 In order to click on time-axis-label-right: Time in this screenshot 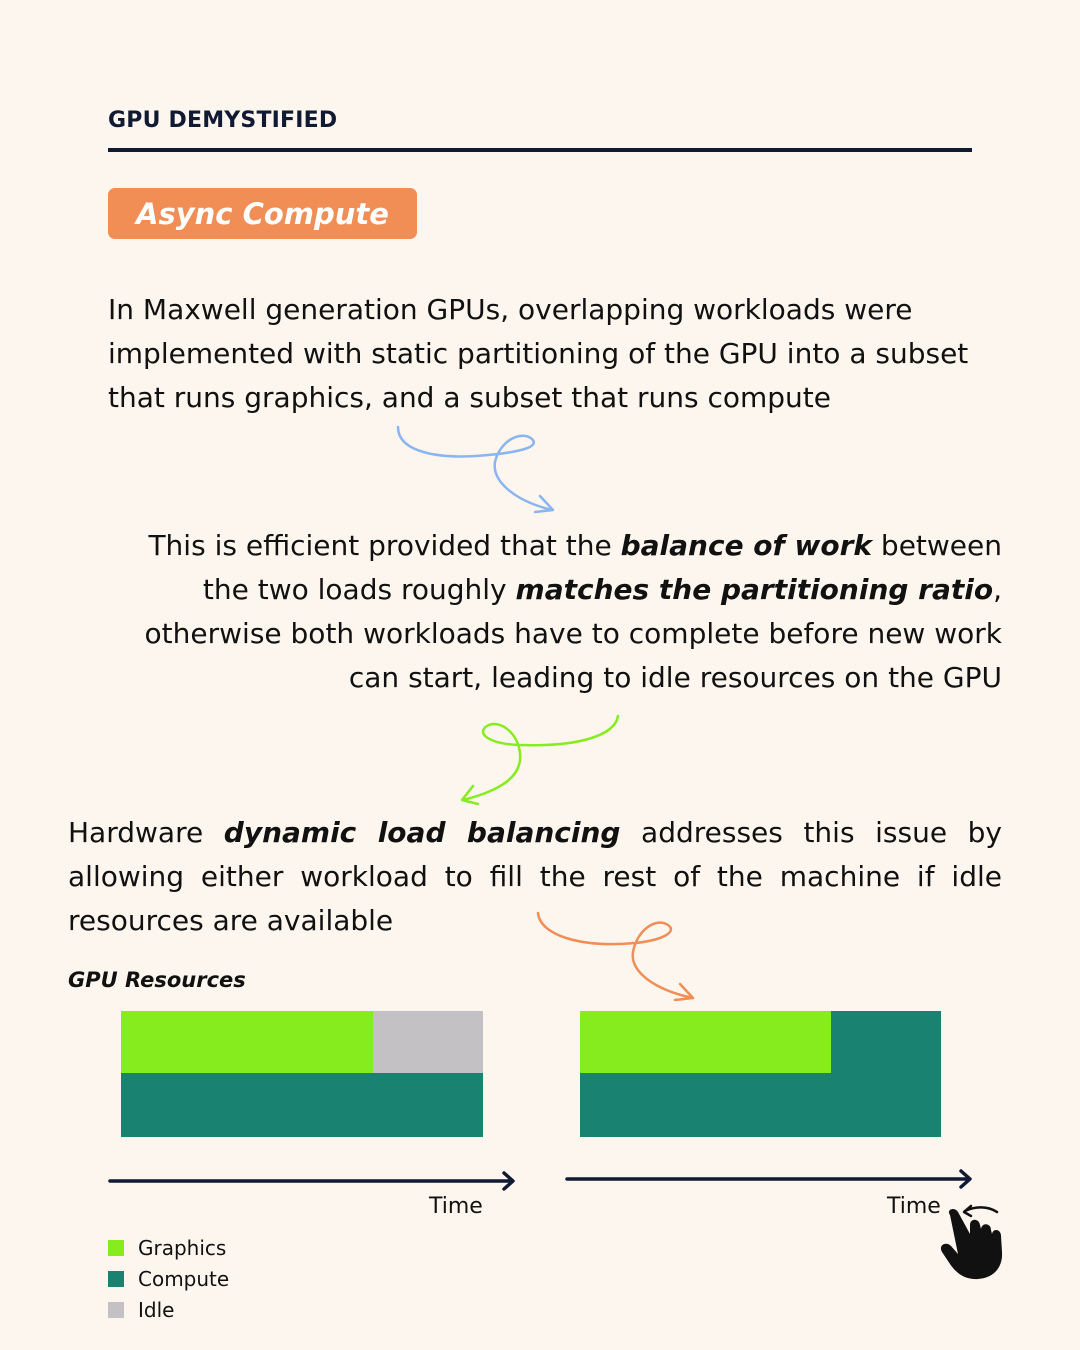, I will do `click(914, 1206)`.